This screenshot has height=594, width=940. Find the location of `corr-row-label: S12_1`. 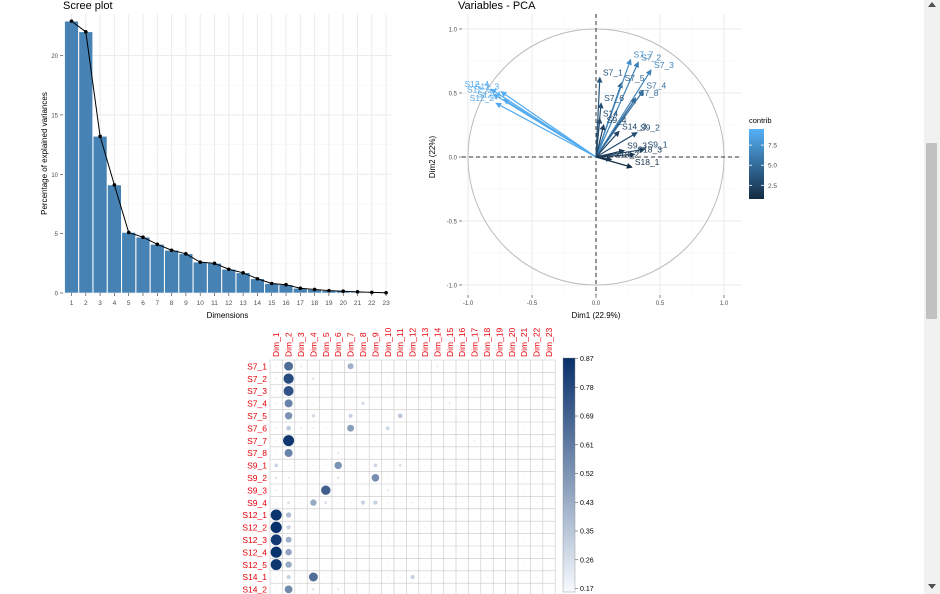

corr-row-label: S12_1 is located at coordinates (254, 515).